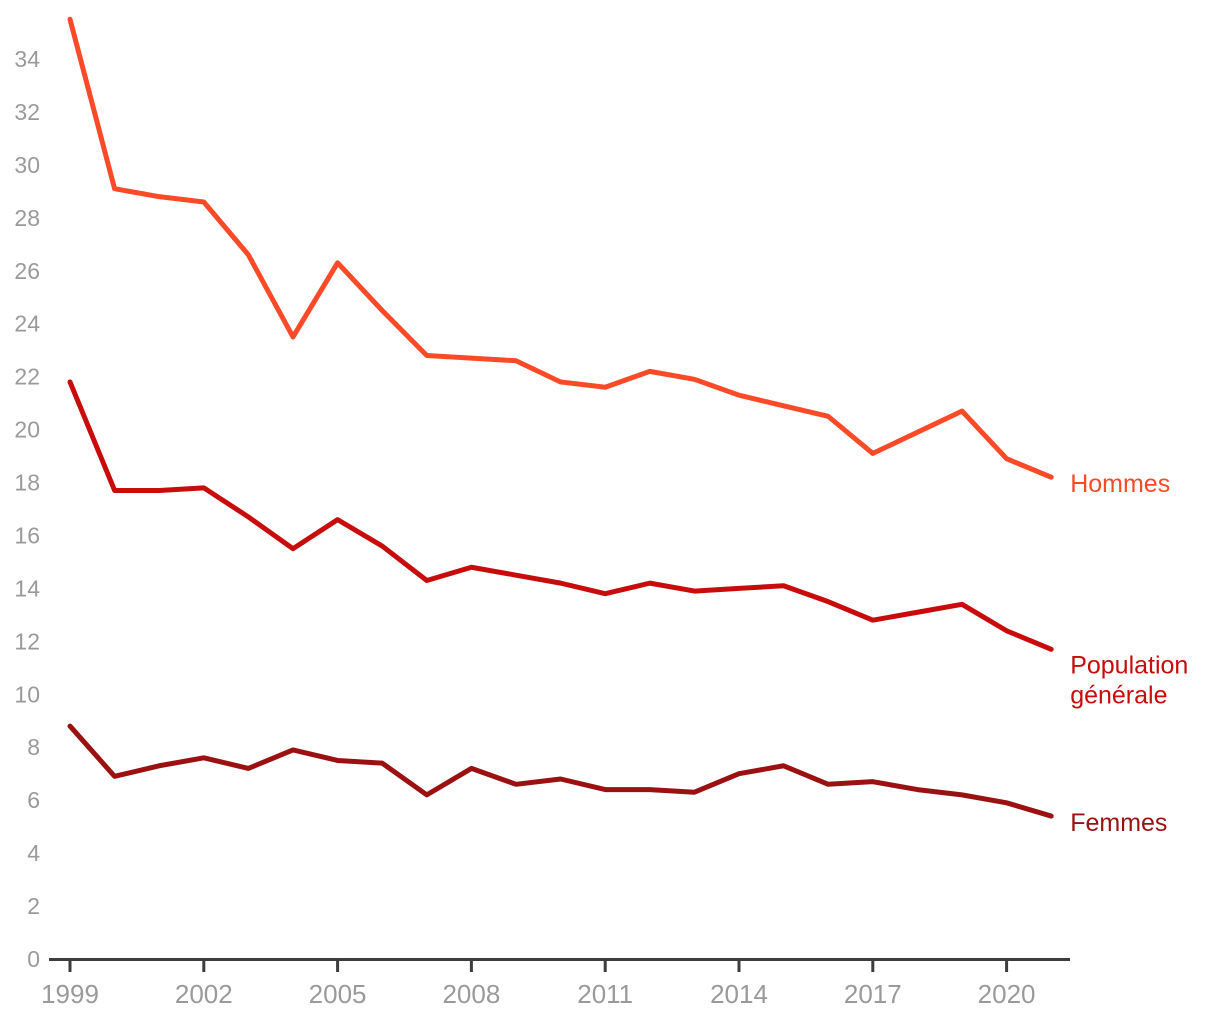 The image size is (1220, 1020). What do you see at coordinates (605, 994) in the screenshot?
I see `x-tick-label-2011: 2011` at bounding box center [605, 994].